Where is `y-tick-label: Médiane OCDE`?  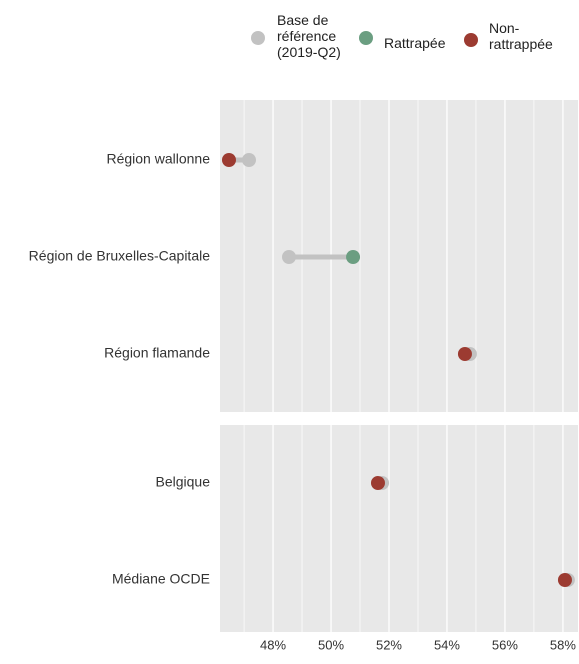 y-tick-label: Médiane OCDE is located at coordinates (161, 579).